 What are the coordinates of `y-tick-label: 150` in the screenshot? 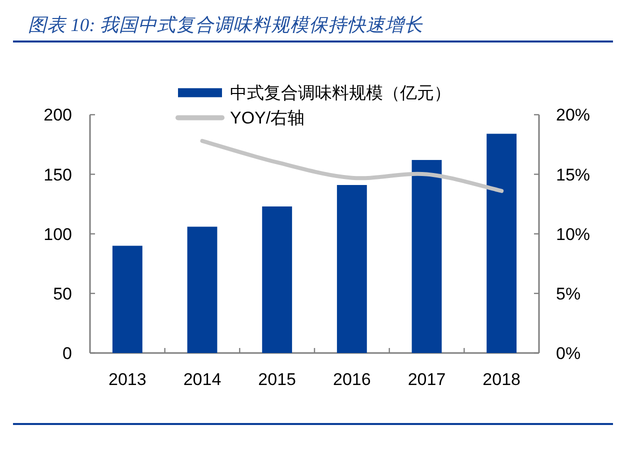 It's located at (58, 174).